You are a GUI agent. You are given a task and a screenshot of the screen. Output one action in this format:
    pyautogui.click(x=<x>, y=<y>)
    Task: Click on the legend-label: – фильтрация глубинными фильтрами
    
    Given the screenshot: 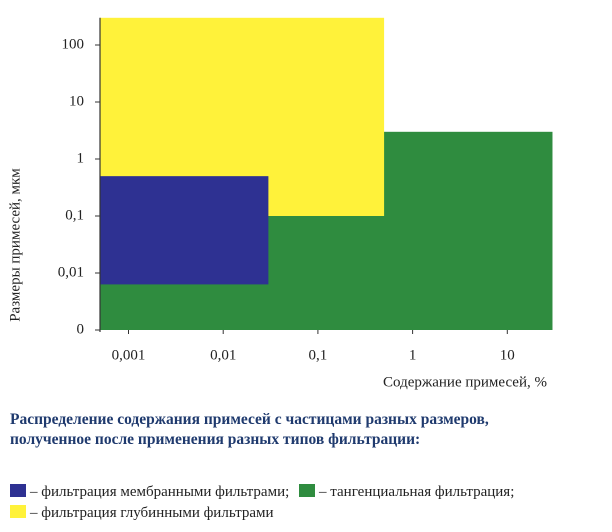 What is the action you would take?
    pyautogui.click(x=152, y=513)
    